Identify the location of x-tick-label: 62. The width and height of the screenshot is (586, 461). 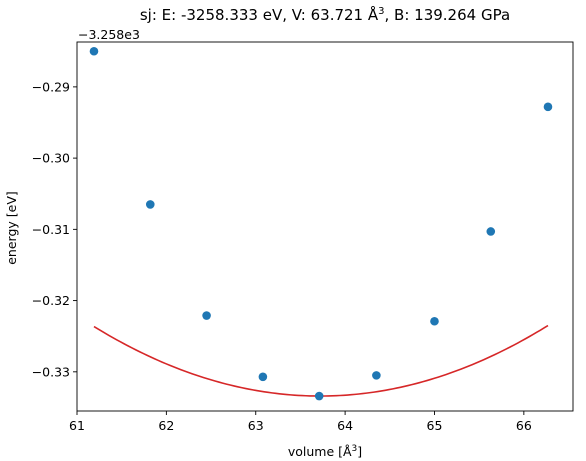
(166, 425).